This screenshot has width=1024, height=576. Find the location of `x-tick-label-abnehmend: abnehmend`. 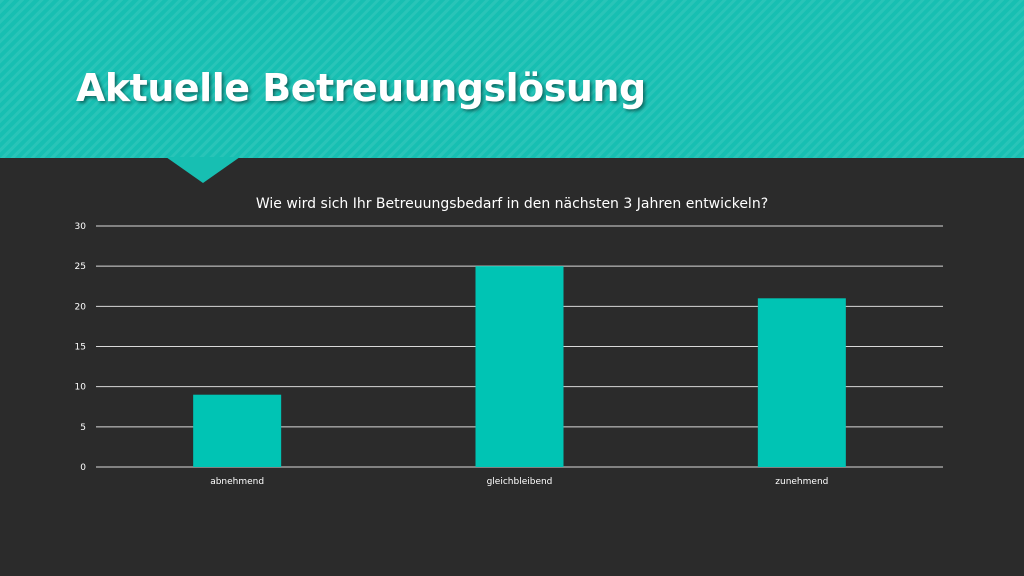

x-tick-label-abnehmend: abnehmend is located at coordinates (237, 482).